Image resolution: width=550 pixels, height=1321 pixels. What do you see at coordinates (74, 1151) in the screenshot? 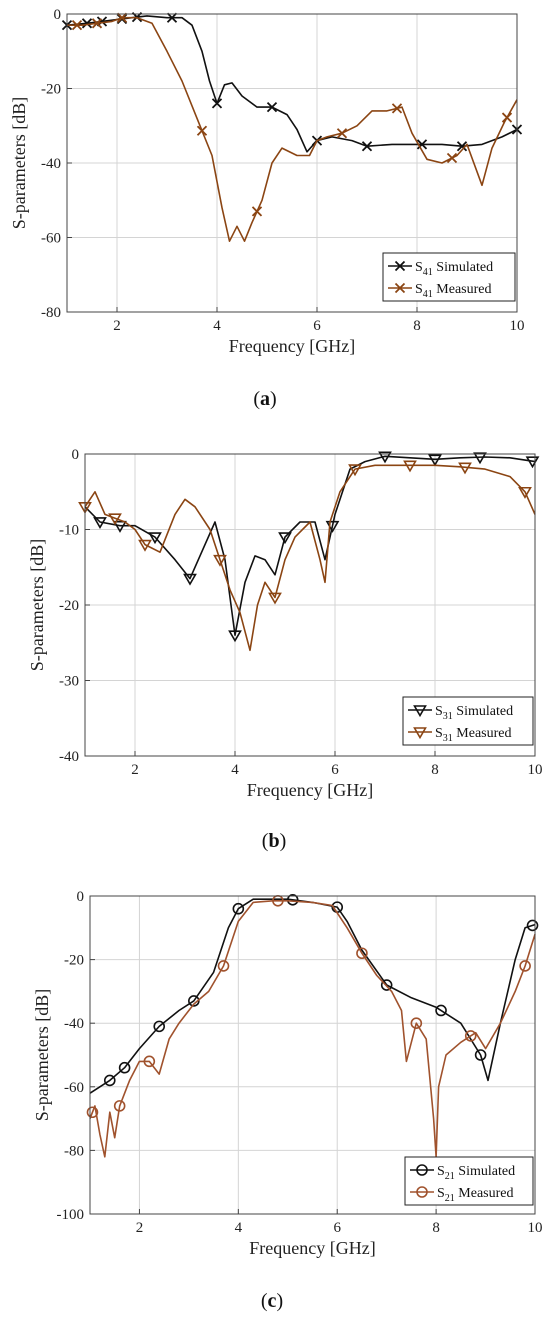
I see `y-tick-label: -80` at bounding box center [74, 1151].